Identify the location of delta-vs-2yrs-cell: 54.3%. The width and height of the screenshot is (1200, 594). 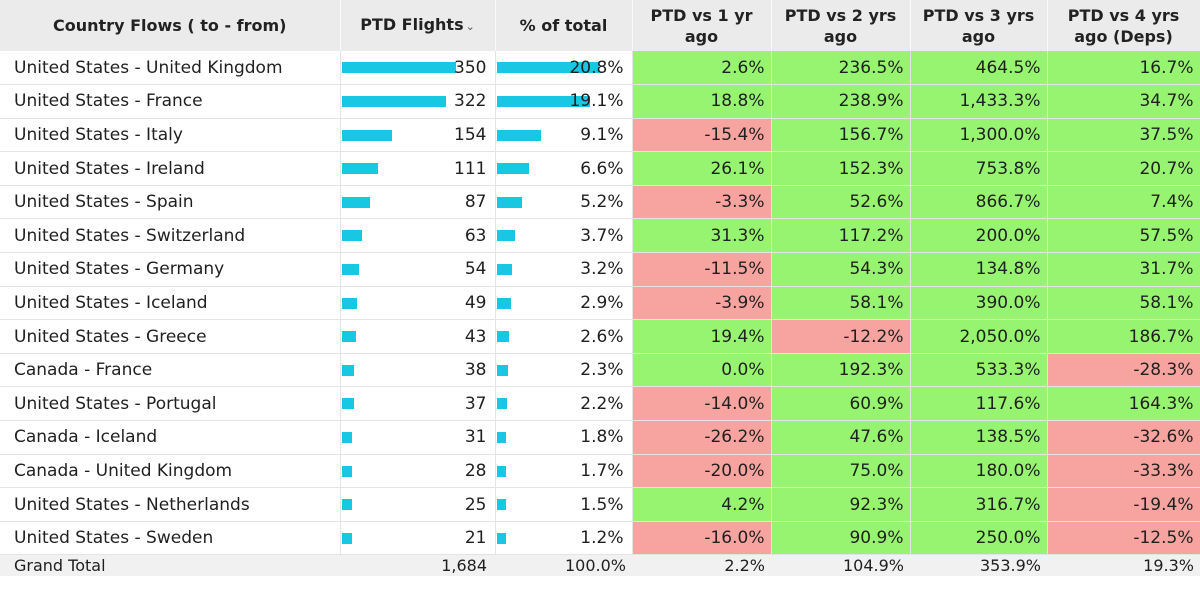
(841, 269).